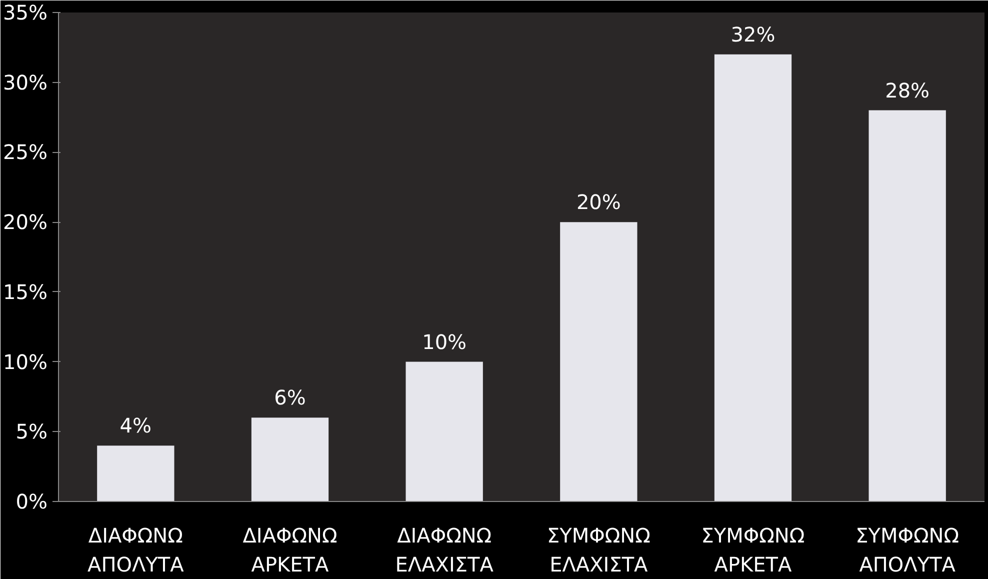  Describe the element at coordinates (598, 202) in the screenshot. I see `data-label: 20%` at that location.